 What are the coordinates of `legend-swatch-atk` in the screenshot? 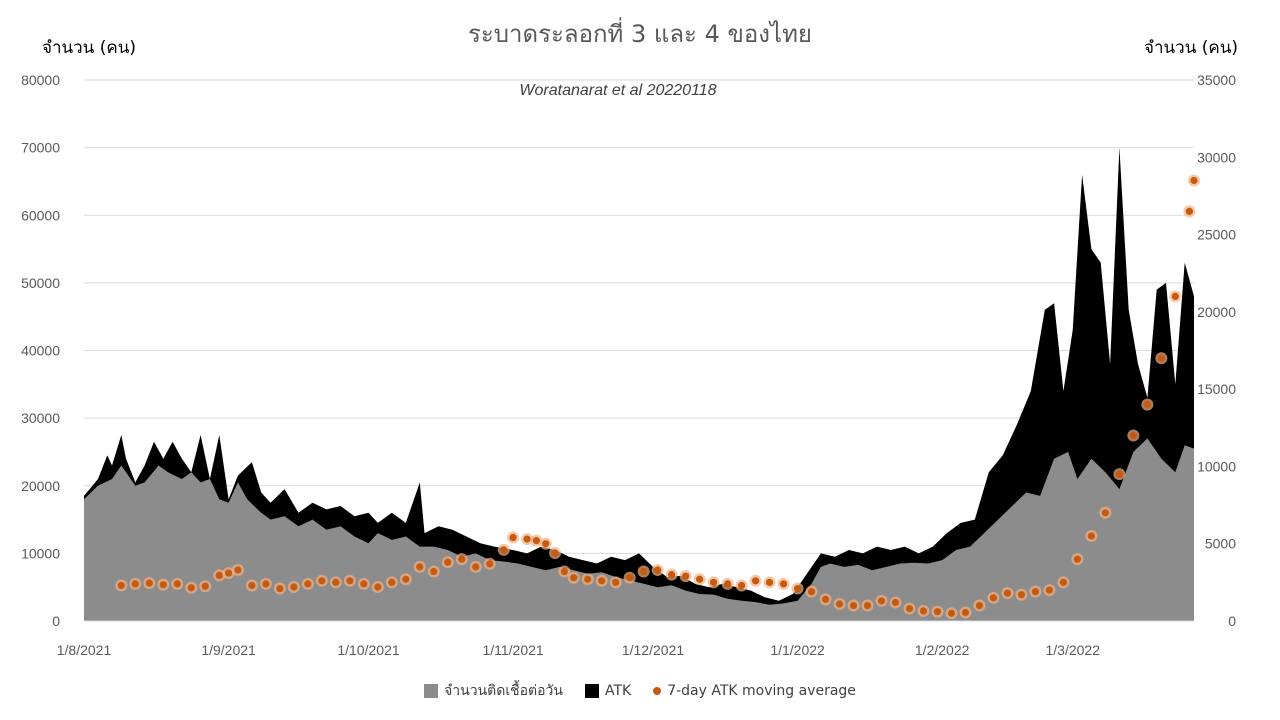 It's located at (591, 691).